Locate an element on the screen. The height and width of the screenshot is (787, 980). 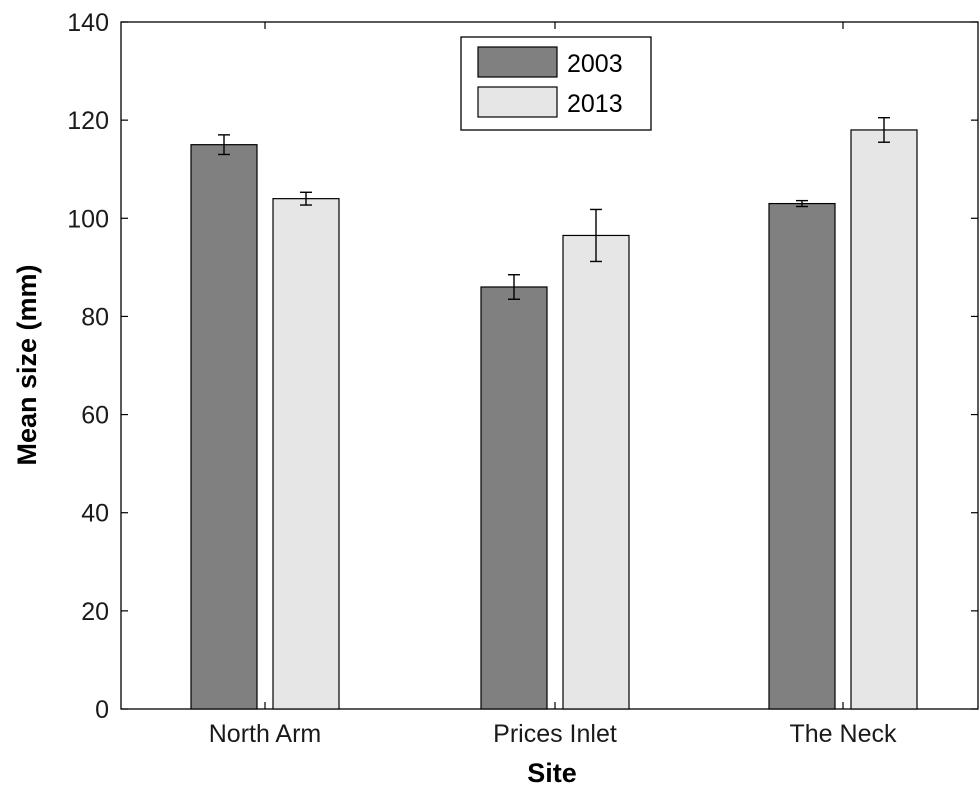
y-tick-label: 20 is located at coordinates (95, 612).